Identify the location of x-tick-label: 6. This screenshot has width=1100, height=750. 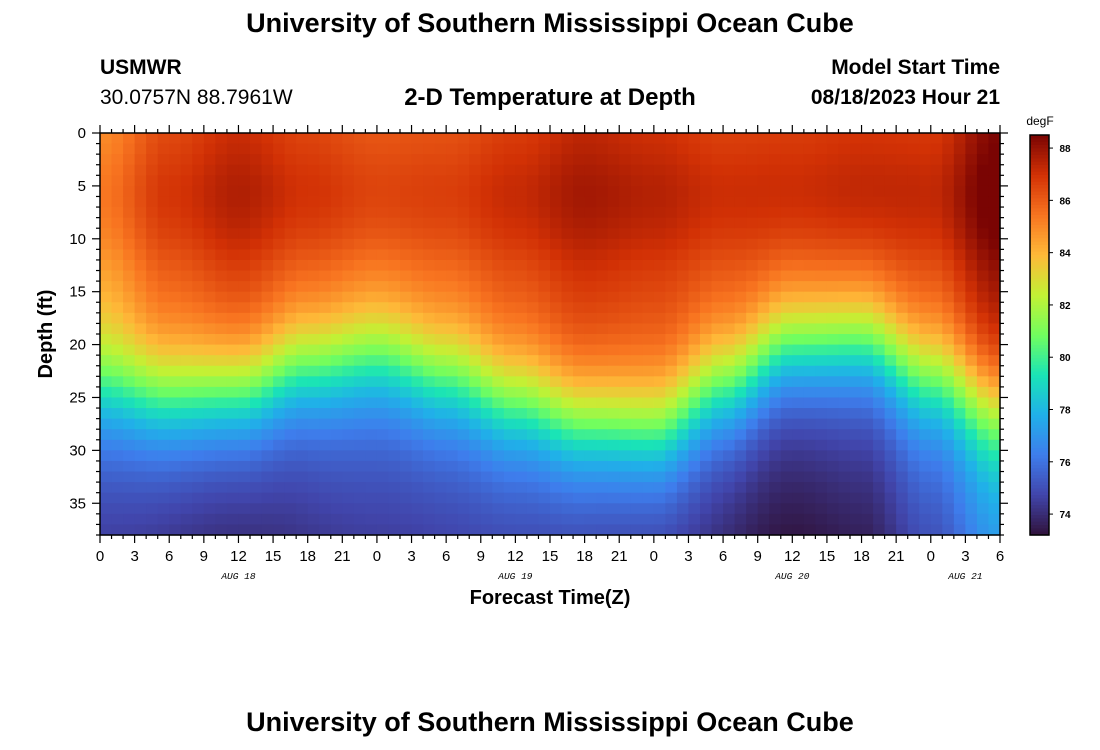
(169, 556).